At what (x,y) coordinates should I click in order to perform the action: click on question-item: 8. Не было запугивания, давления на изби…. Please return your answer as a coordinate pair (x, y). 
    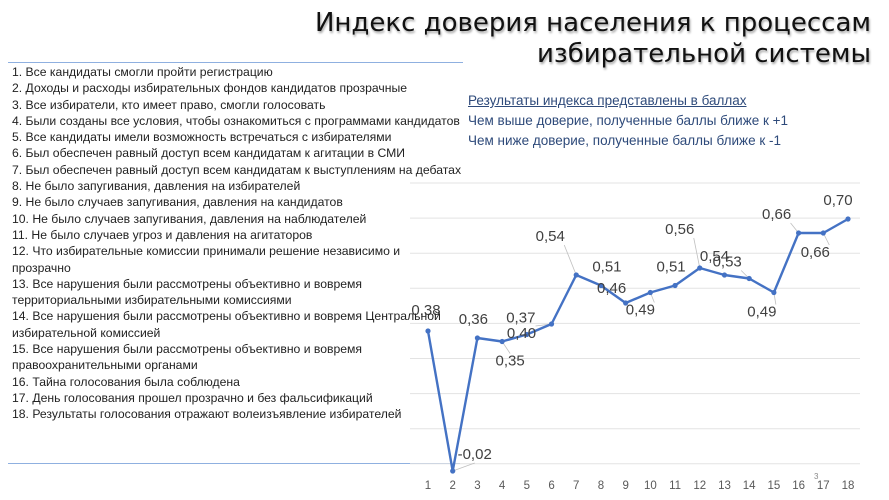
    Looking at the image, I should click on (156, 186).